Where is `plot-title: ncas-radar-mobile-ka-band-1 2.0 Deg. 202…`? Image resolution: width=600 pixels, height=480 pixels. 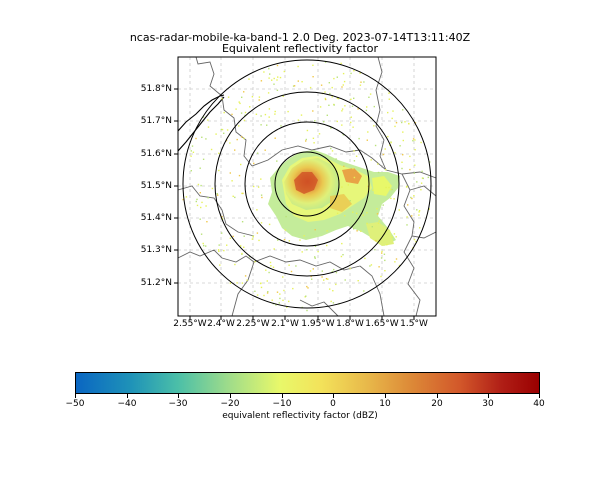 plot-title: ncas-radar-mobile-ka-band-1 2.0 Deg. 202… is located at coordinates (300, 37).